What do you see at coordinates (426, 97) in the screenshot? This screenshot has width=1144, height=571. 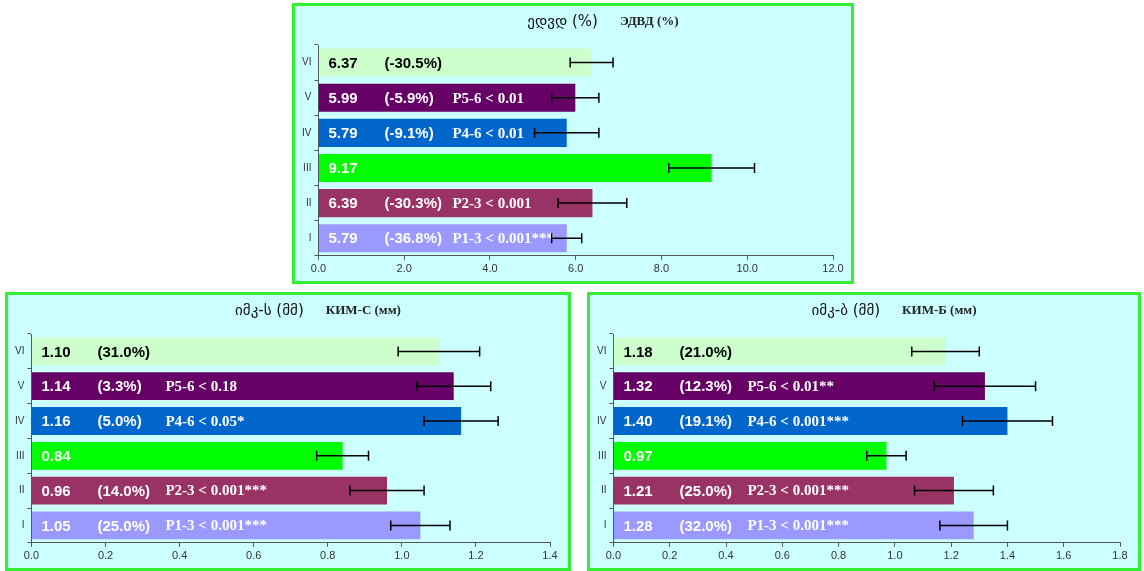 I see `text: 5.99 (-5.9%) P5-6 < 0.01` at bounding box center [426, 97].